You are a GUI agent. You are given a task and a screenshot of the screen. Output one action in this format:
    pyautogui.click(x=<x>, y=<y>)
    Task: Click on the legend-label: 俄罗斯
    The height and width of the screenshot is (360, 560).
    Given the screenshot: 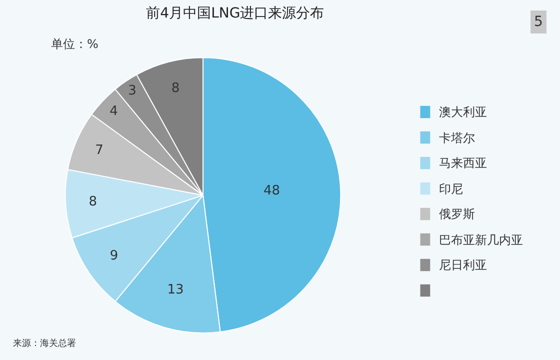 What is the action you would take?
    pyautogui.click(x=457, y=214)
    